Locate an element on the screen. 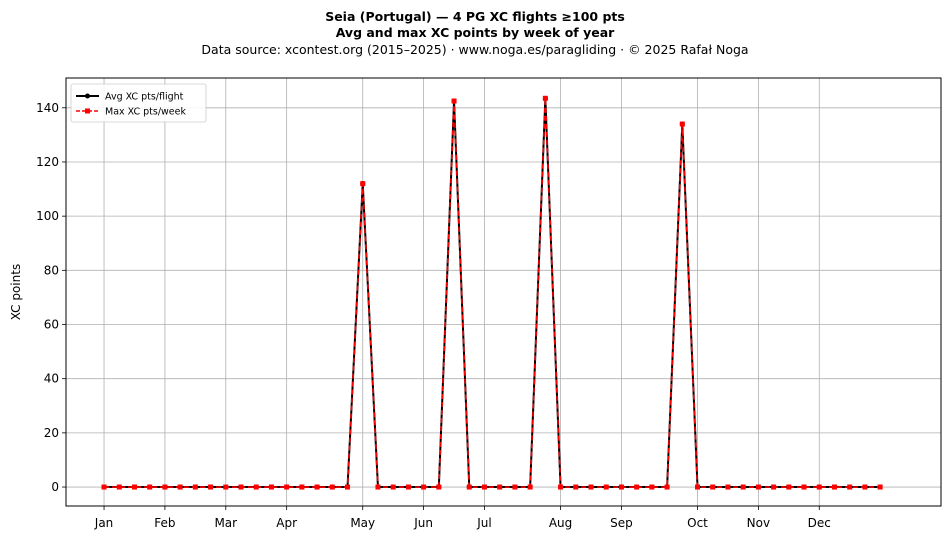 This screenshot has width=950, height=539. y-tick-label: 40 is located at coordinates (51, 379).